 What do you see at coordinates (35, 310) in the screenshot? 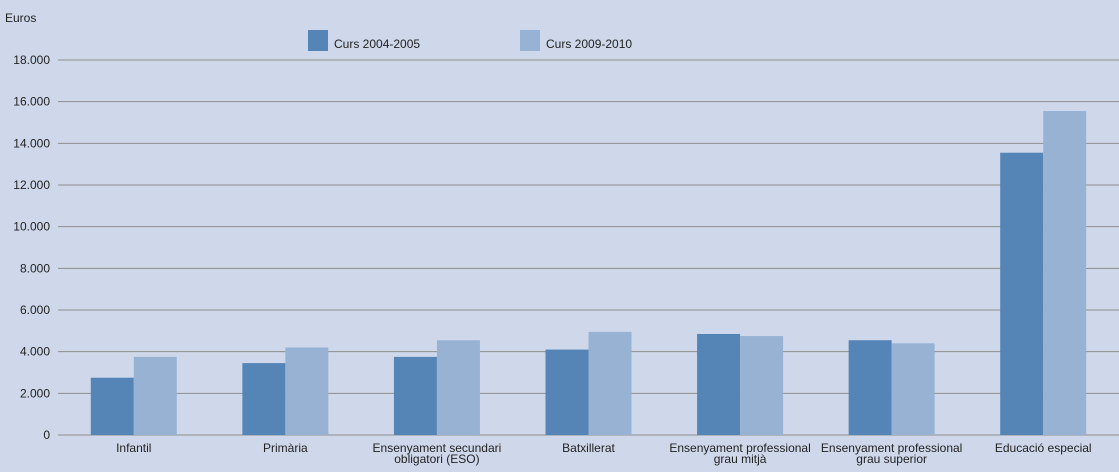
I see `y-tick-label: 6.000` at bounding box center [35, 310].